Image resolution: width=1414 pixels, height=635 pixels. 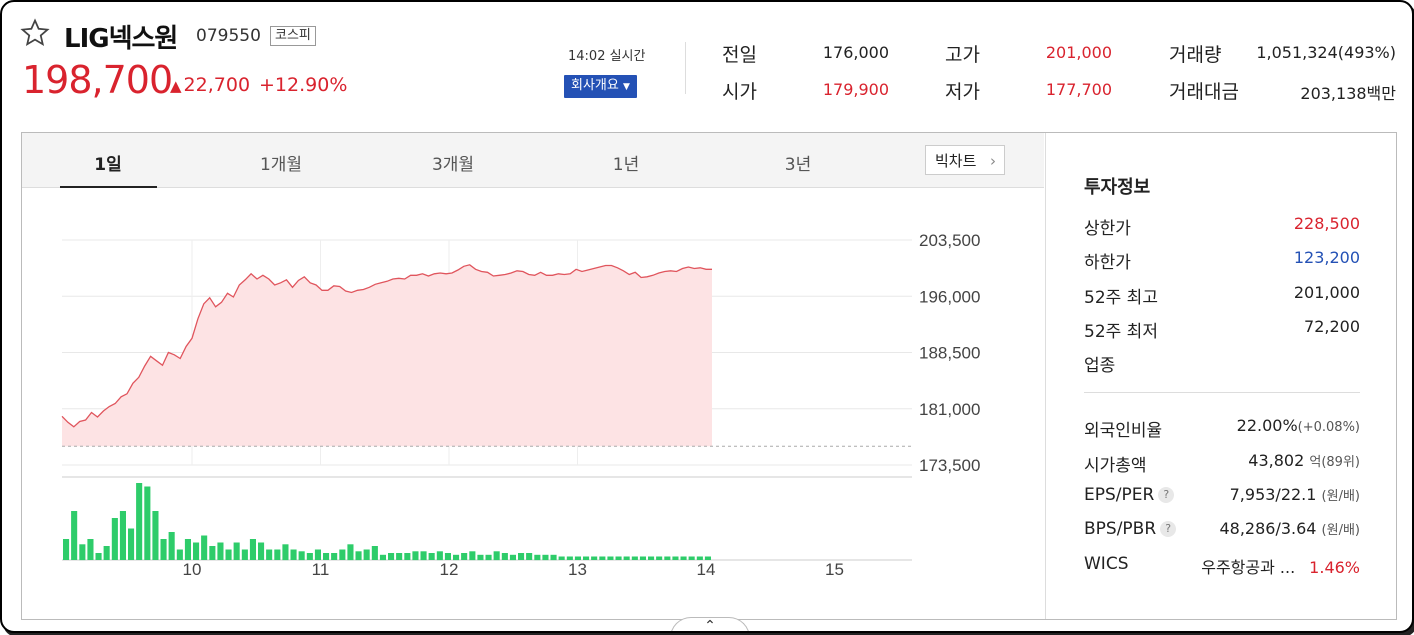 What do you see at coordinates (1315, 462) in the screenshot?
I see `market-cap-unit: 억` at bounding box center [1315, 462].